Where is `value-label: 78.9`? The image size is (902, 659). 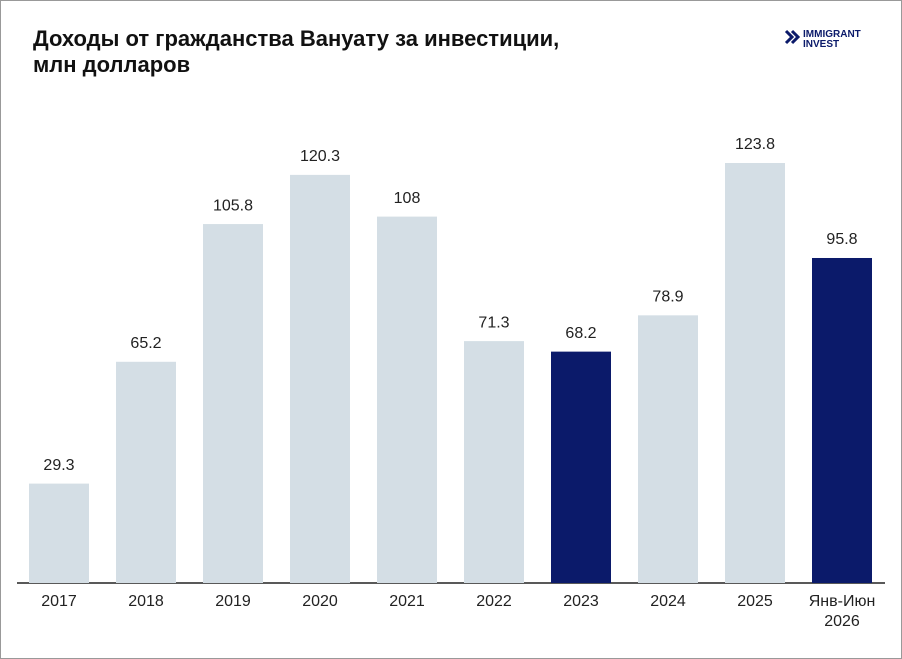
value-label: 78.9 is located at coordinates (667, 297).